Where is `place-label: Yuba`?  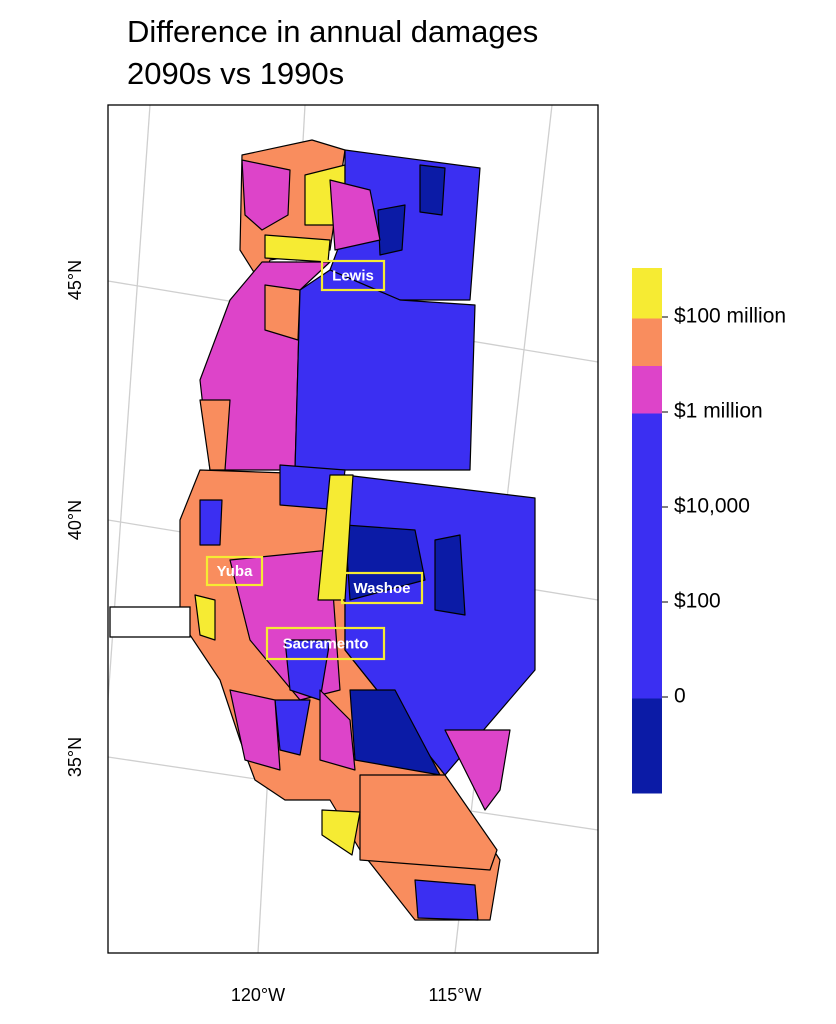 place-label: Yuba is located at coordinates (235, 571).